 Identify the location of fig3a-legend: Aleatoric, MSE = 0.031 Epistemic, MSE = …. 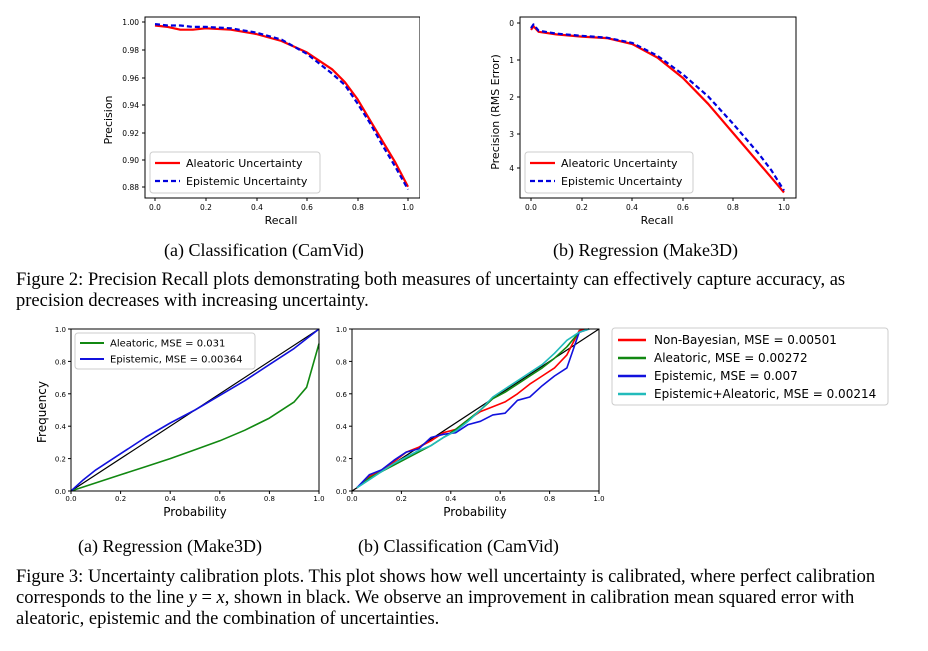
(165, 351).